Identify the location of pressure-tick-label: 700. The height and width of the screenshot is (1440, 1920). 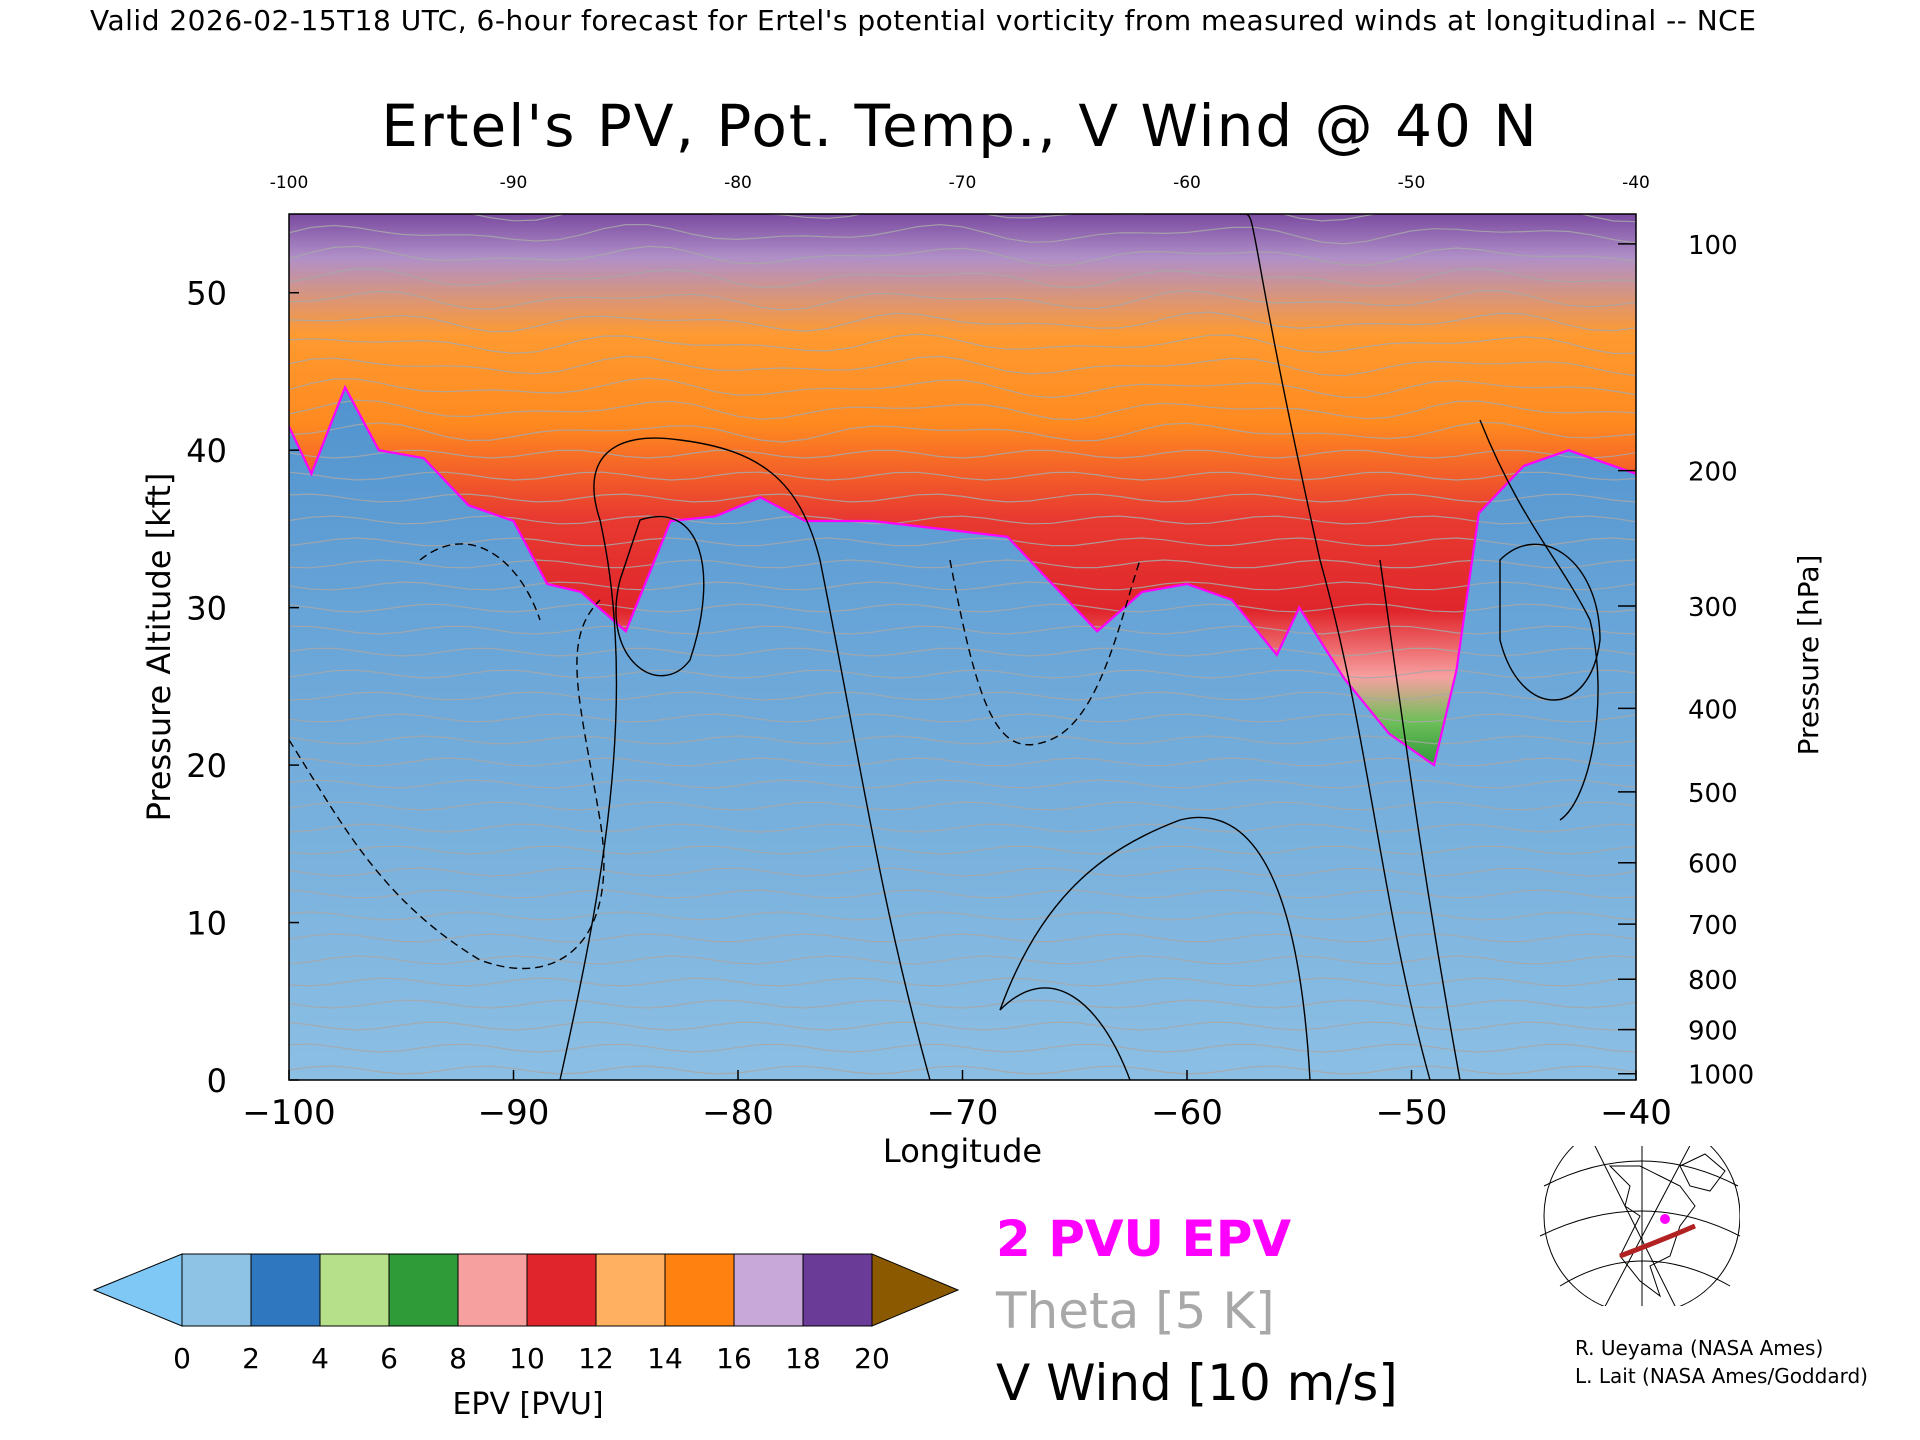
(1713, 926).